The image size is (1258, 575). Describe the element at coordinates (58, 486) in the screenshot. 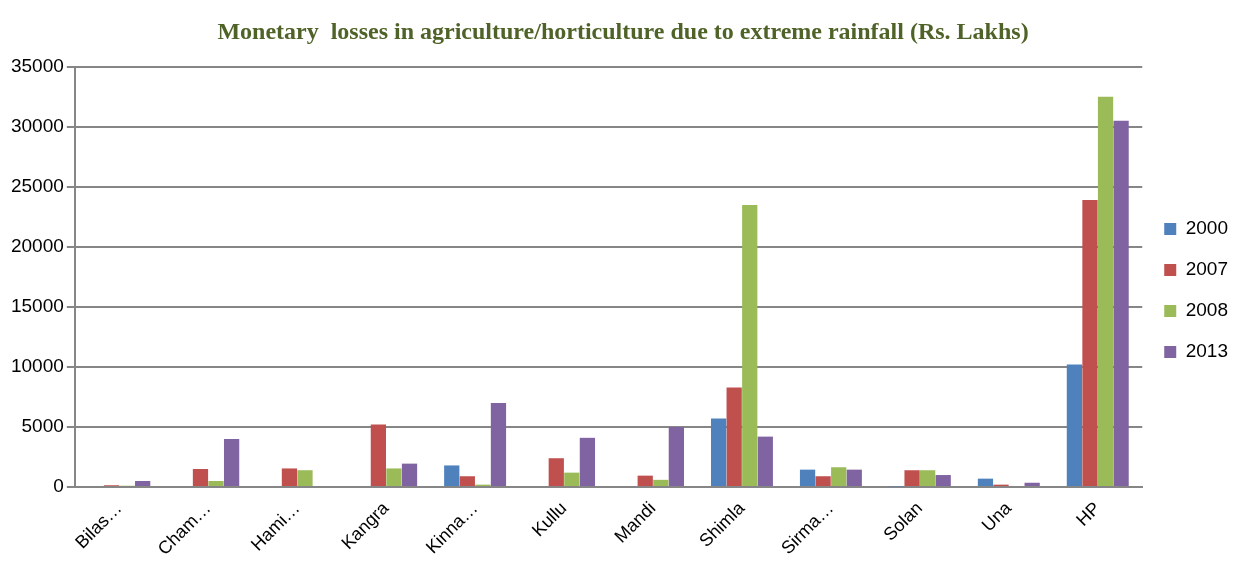

I see `y-tick-label: 0` at that location.